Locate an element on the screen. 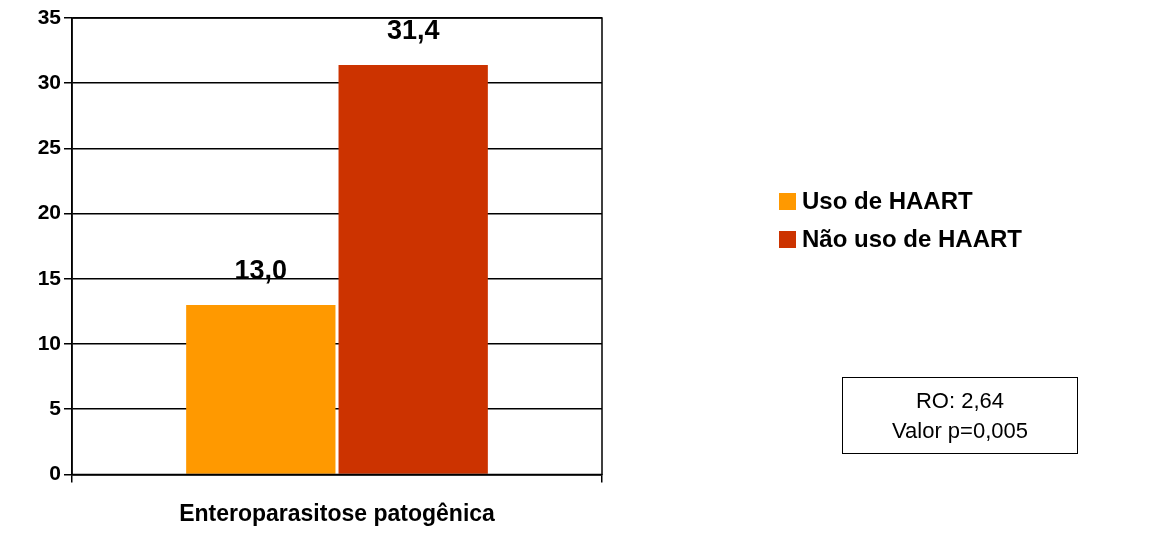 This screenshot has width=1165, height=554. y-tick-label: 0 is located at coordinates (55, 473).